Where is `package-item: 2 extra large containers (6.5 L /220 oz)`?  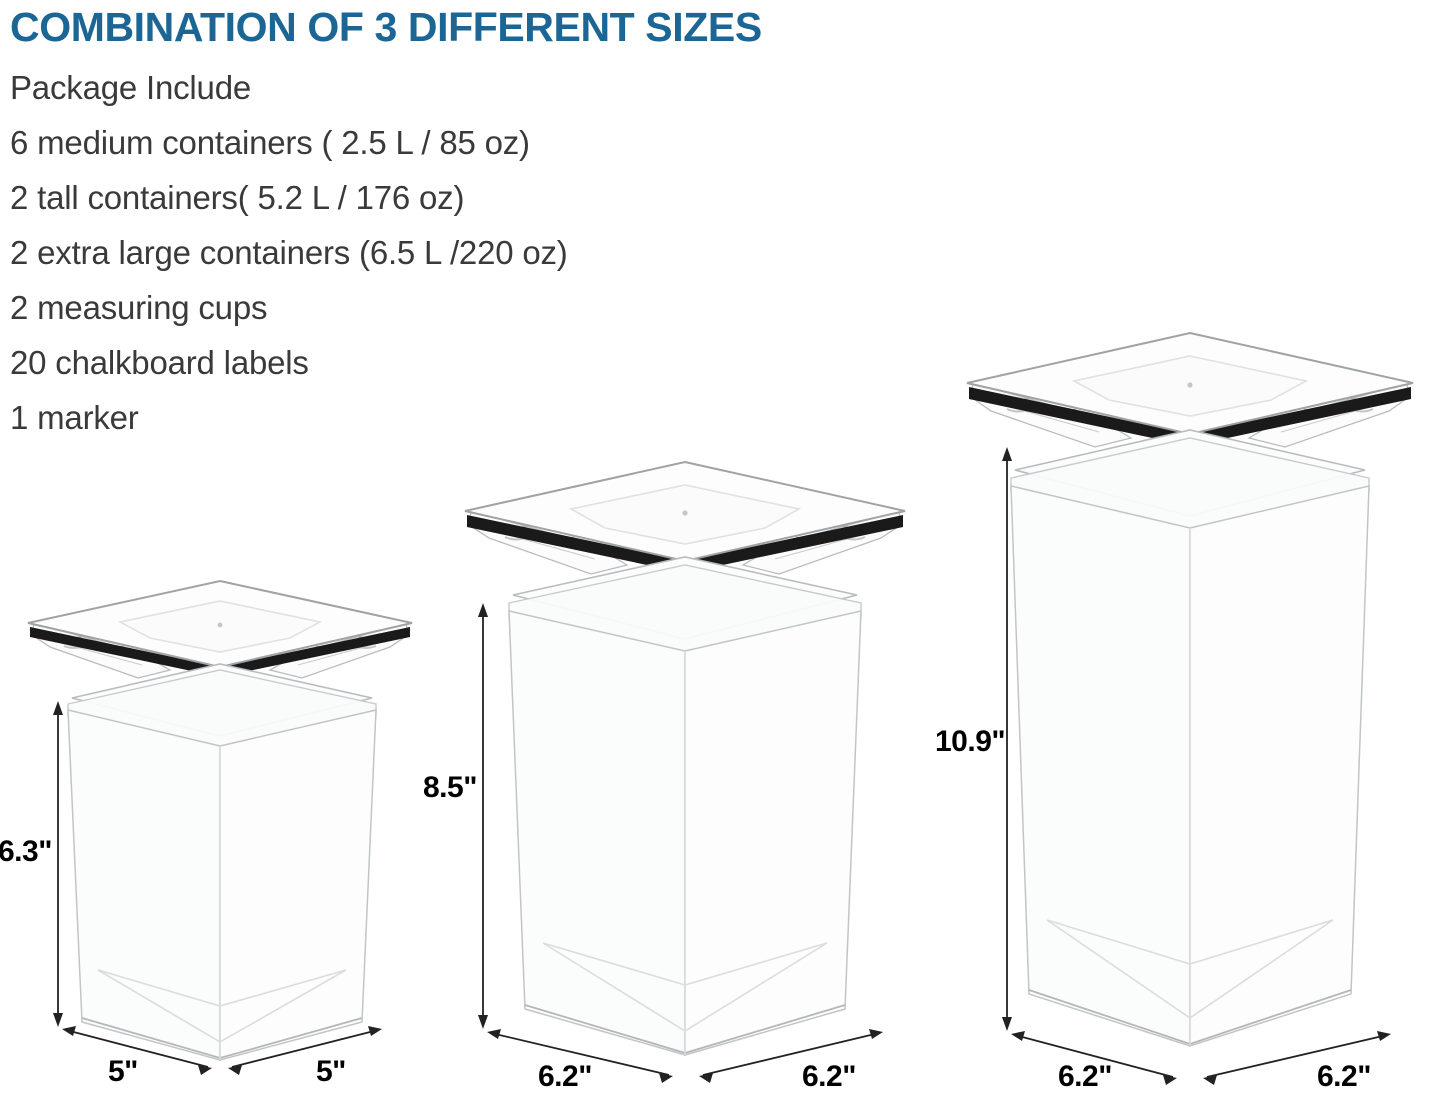 package-item: 2 extra large containers (6.5 L /220 oz) is located at coordinates (289, 252).